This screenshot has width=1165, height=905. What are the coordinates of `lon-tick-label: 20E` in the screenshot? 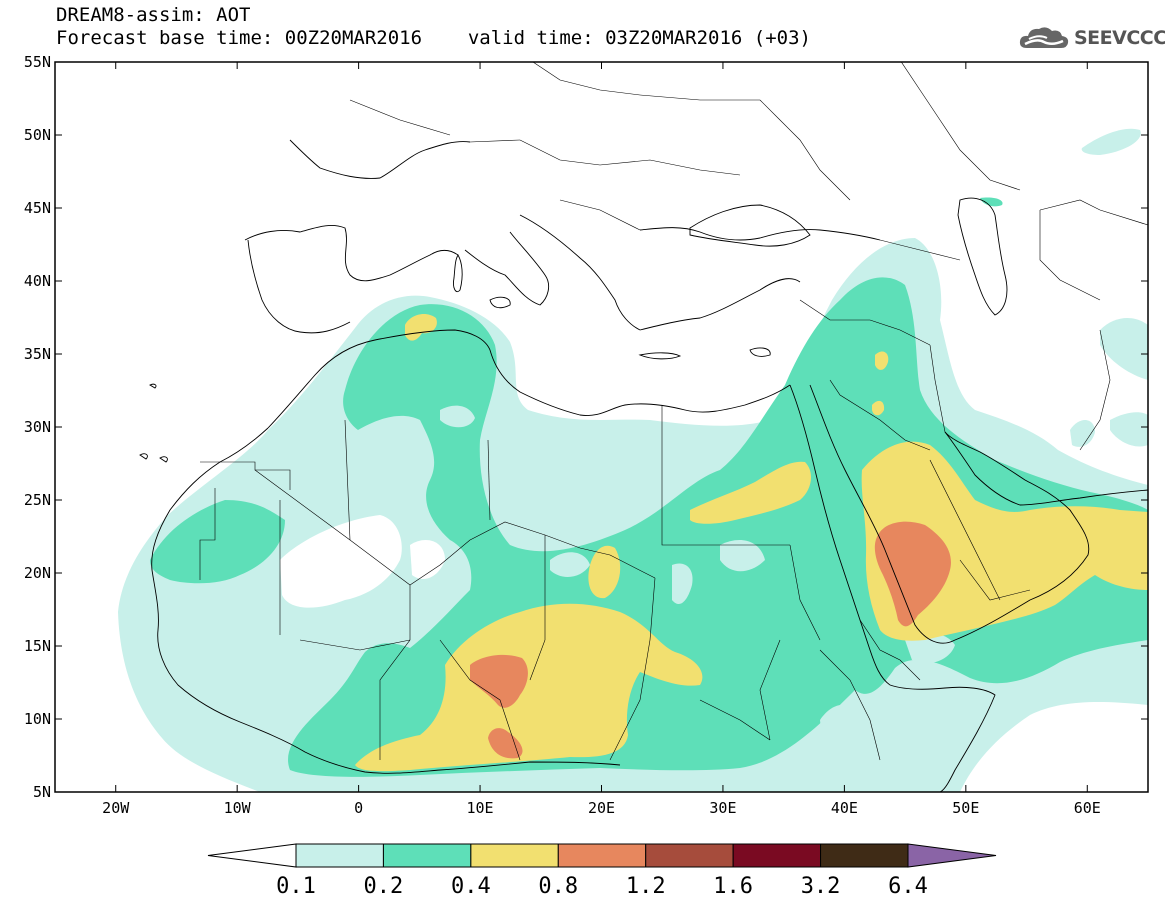 It's located at (601, 808).